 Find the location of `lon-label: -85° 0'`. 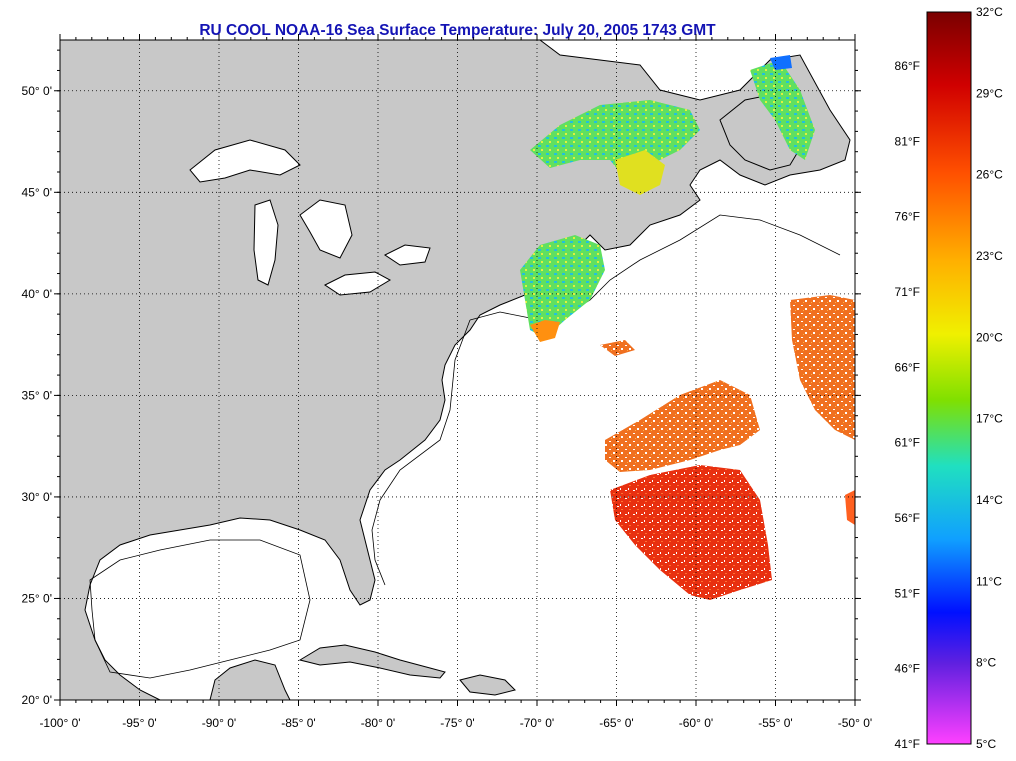

lon-label: -85° 0' is located at coordinates (298, 723).